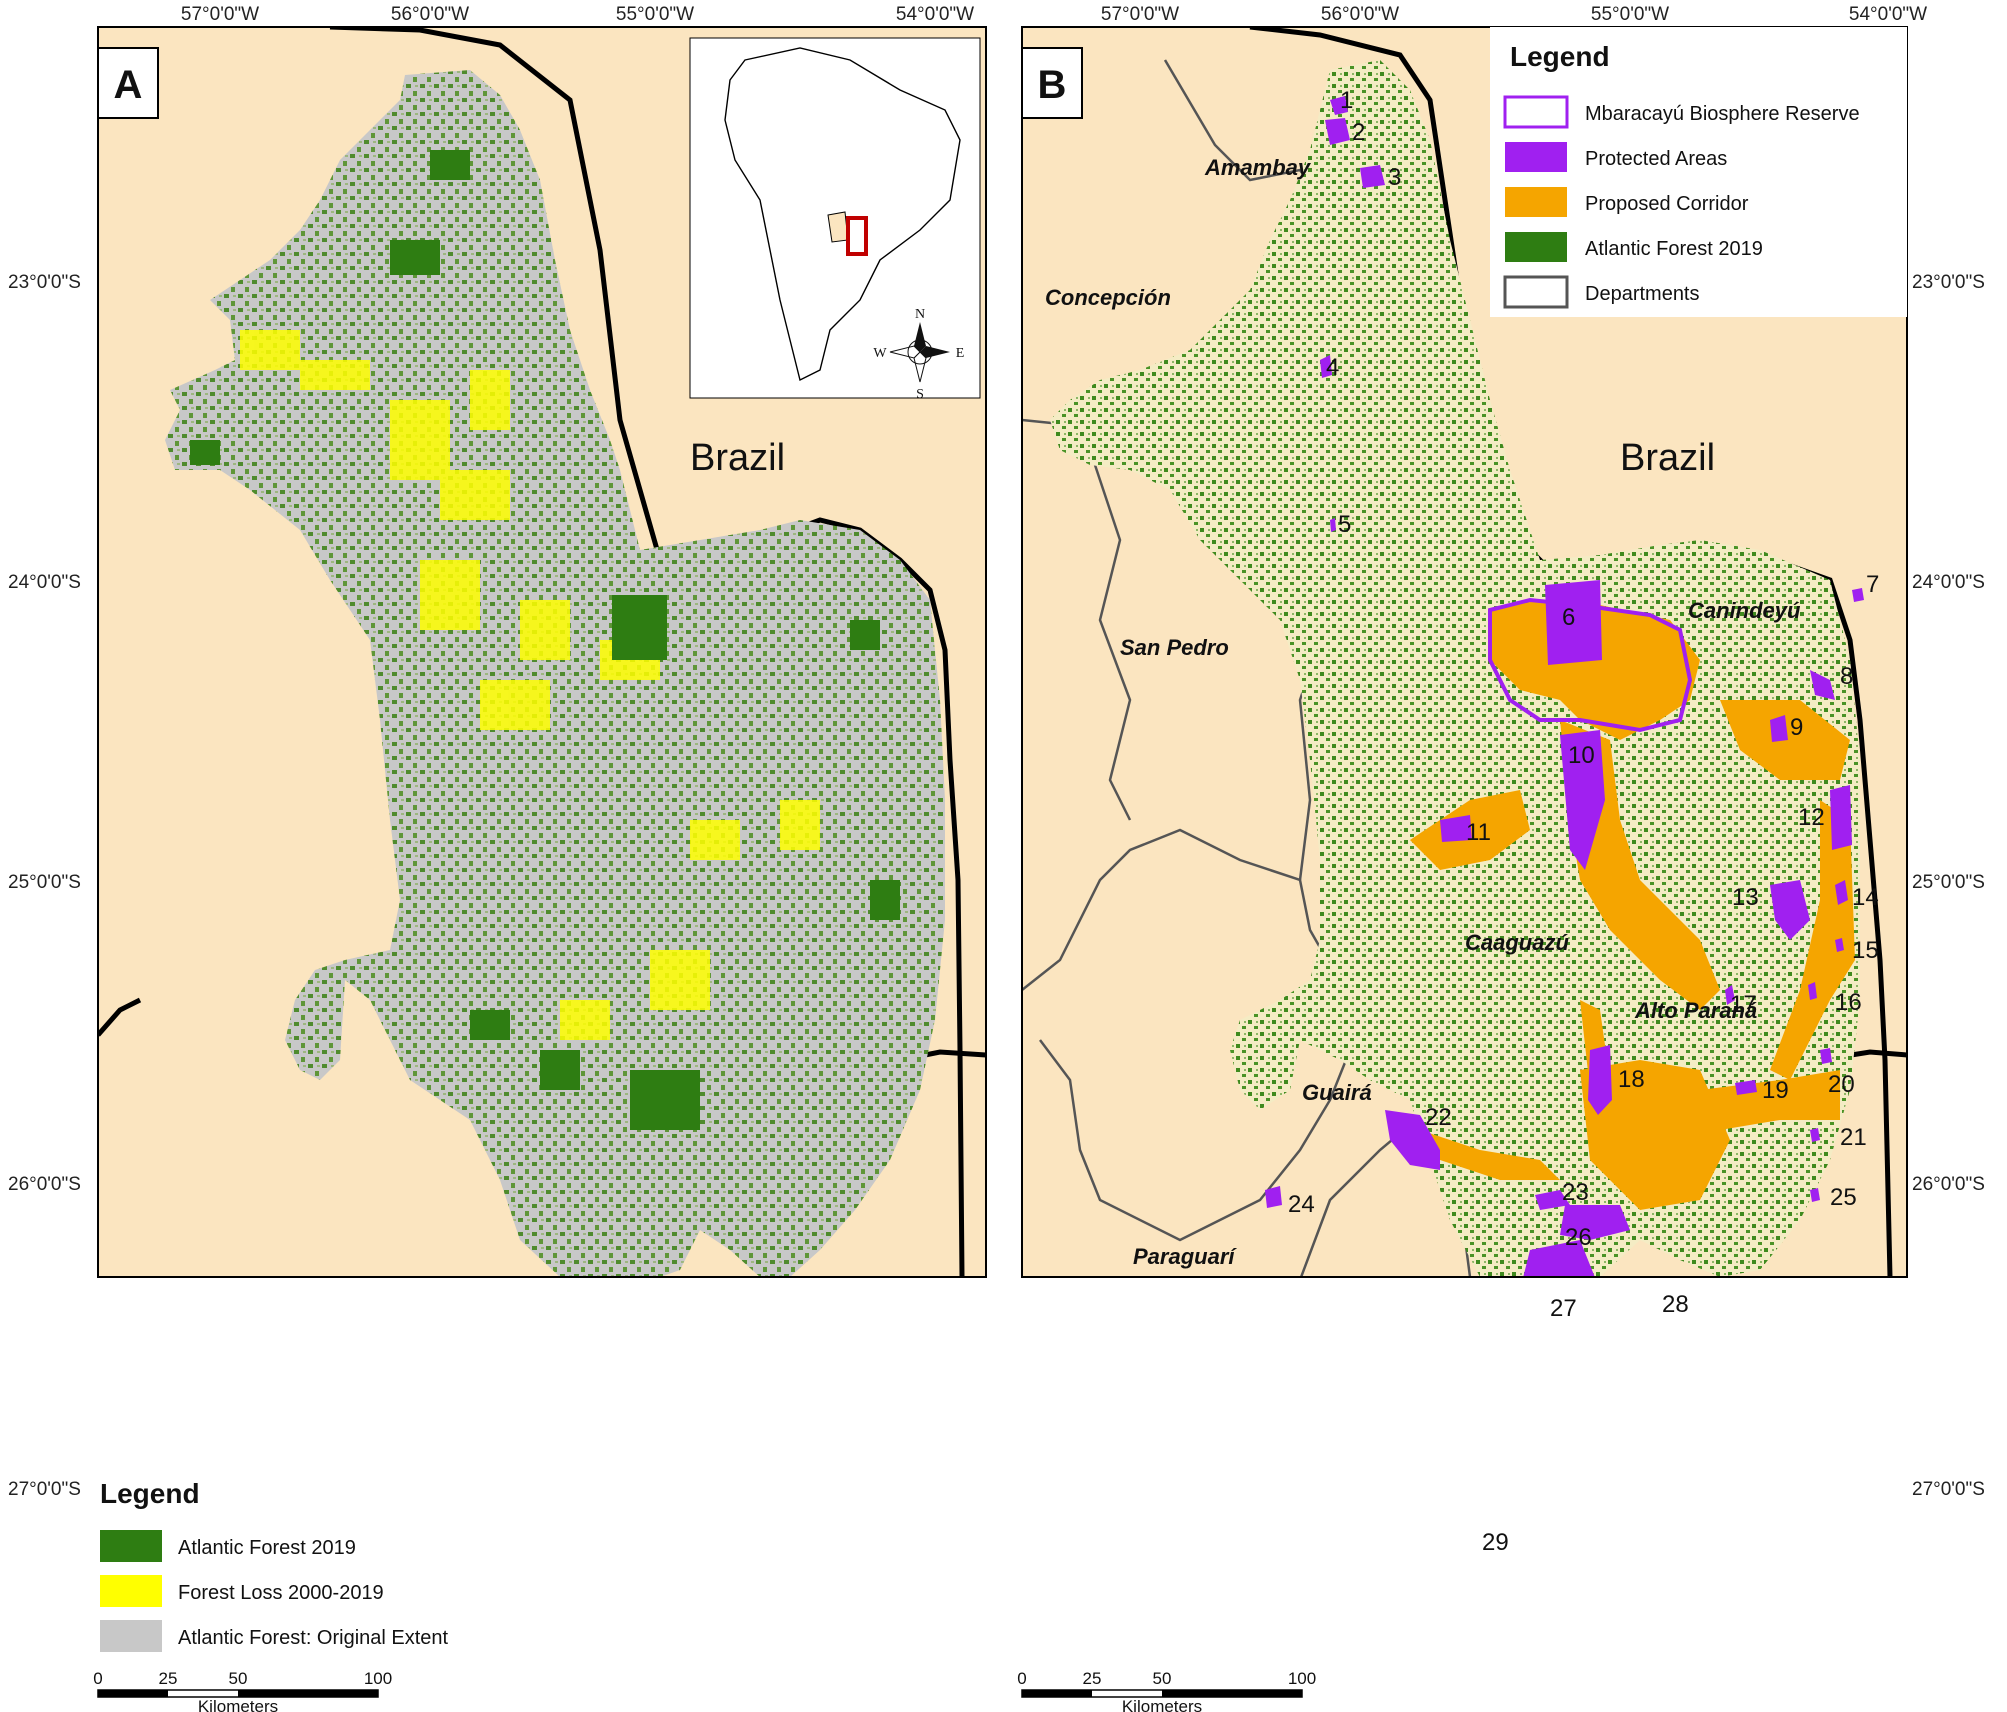 This screenshot has height=1712, width=2007. Describe the element at coordinates (1478, 832) in the screenshot. I see `pa-label-11: 11` at that location.